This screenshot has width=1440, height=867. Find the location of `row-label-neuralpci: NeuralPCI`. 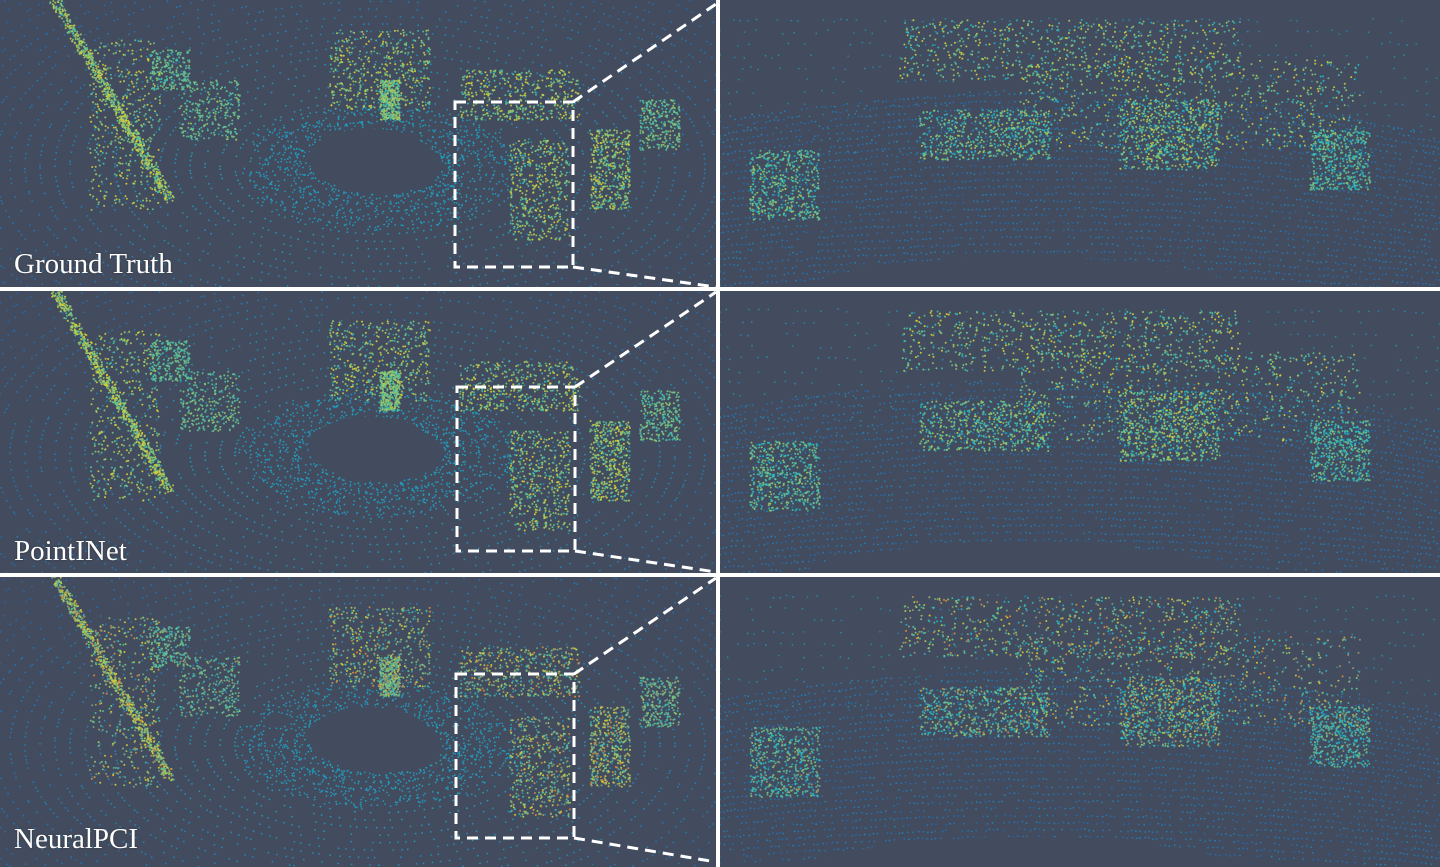

row-label-neuralpci: NeuralPCI is located at coordinates (76, 839).